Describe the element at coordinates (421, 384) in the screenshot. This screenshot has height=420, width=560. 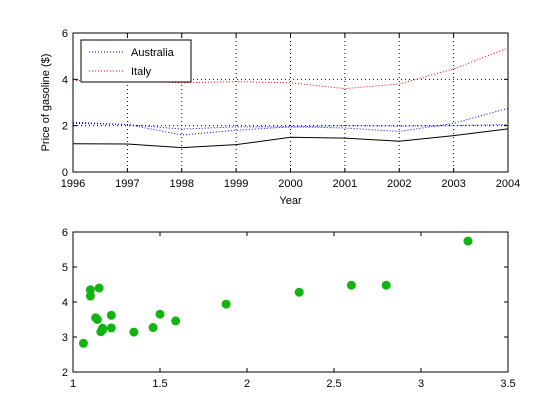
I see `x-tick-label: 3` at that location.